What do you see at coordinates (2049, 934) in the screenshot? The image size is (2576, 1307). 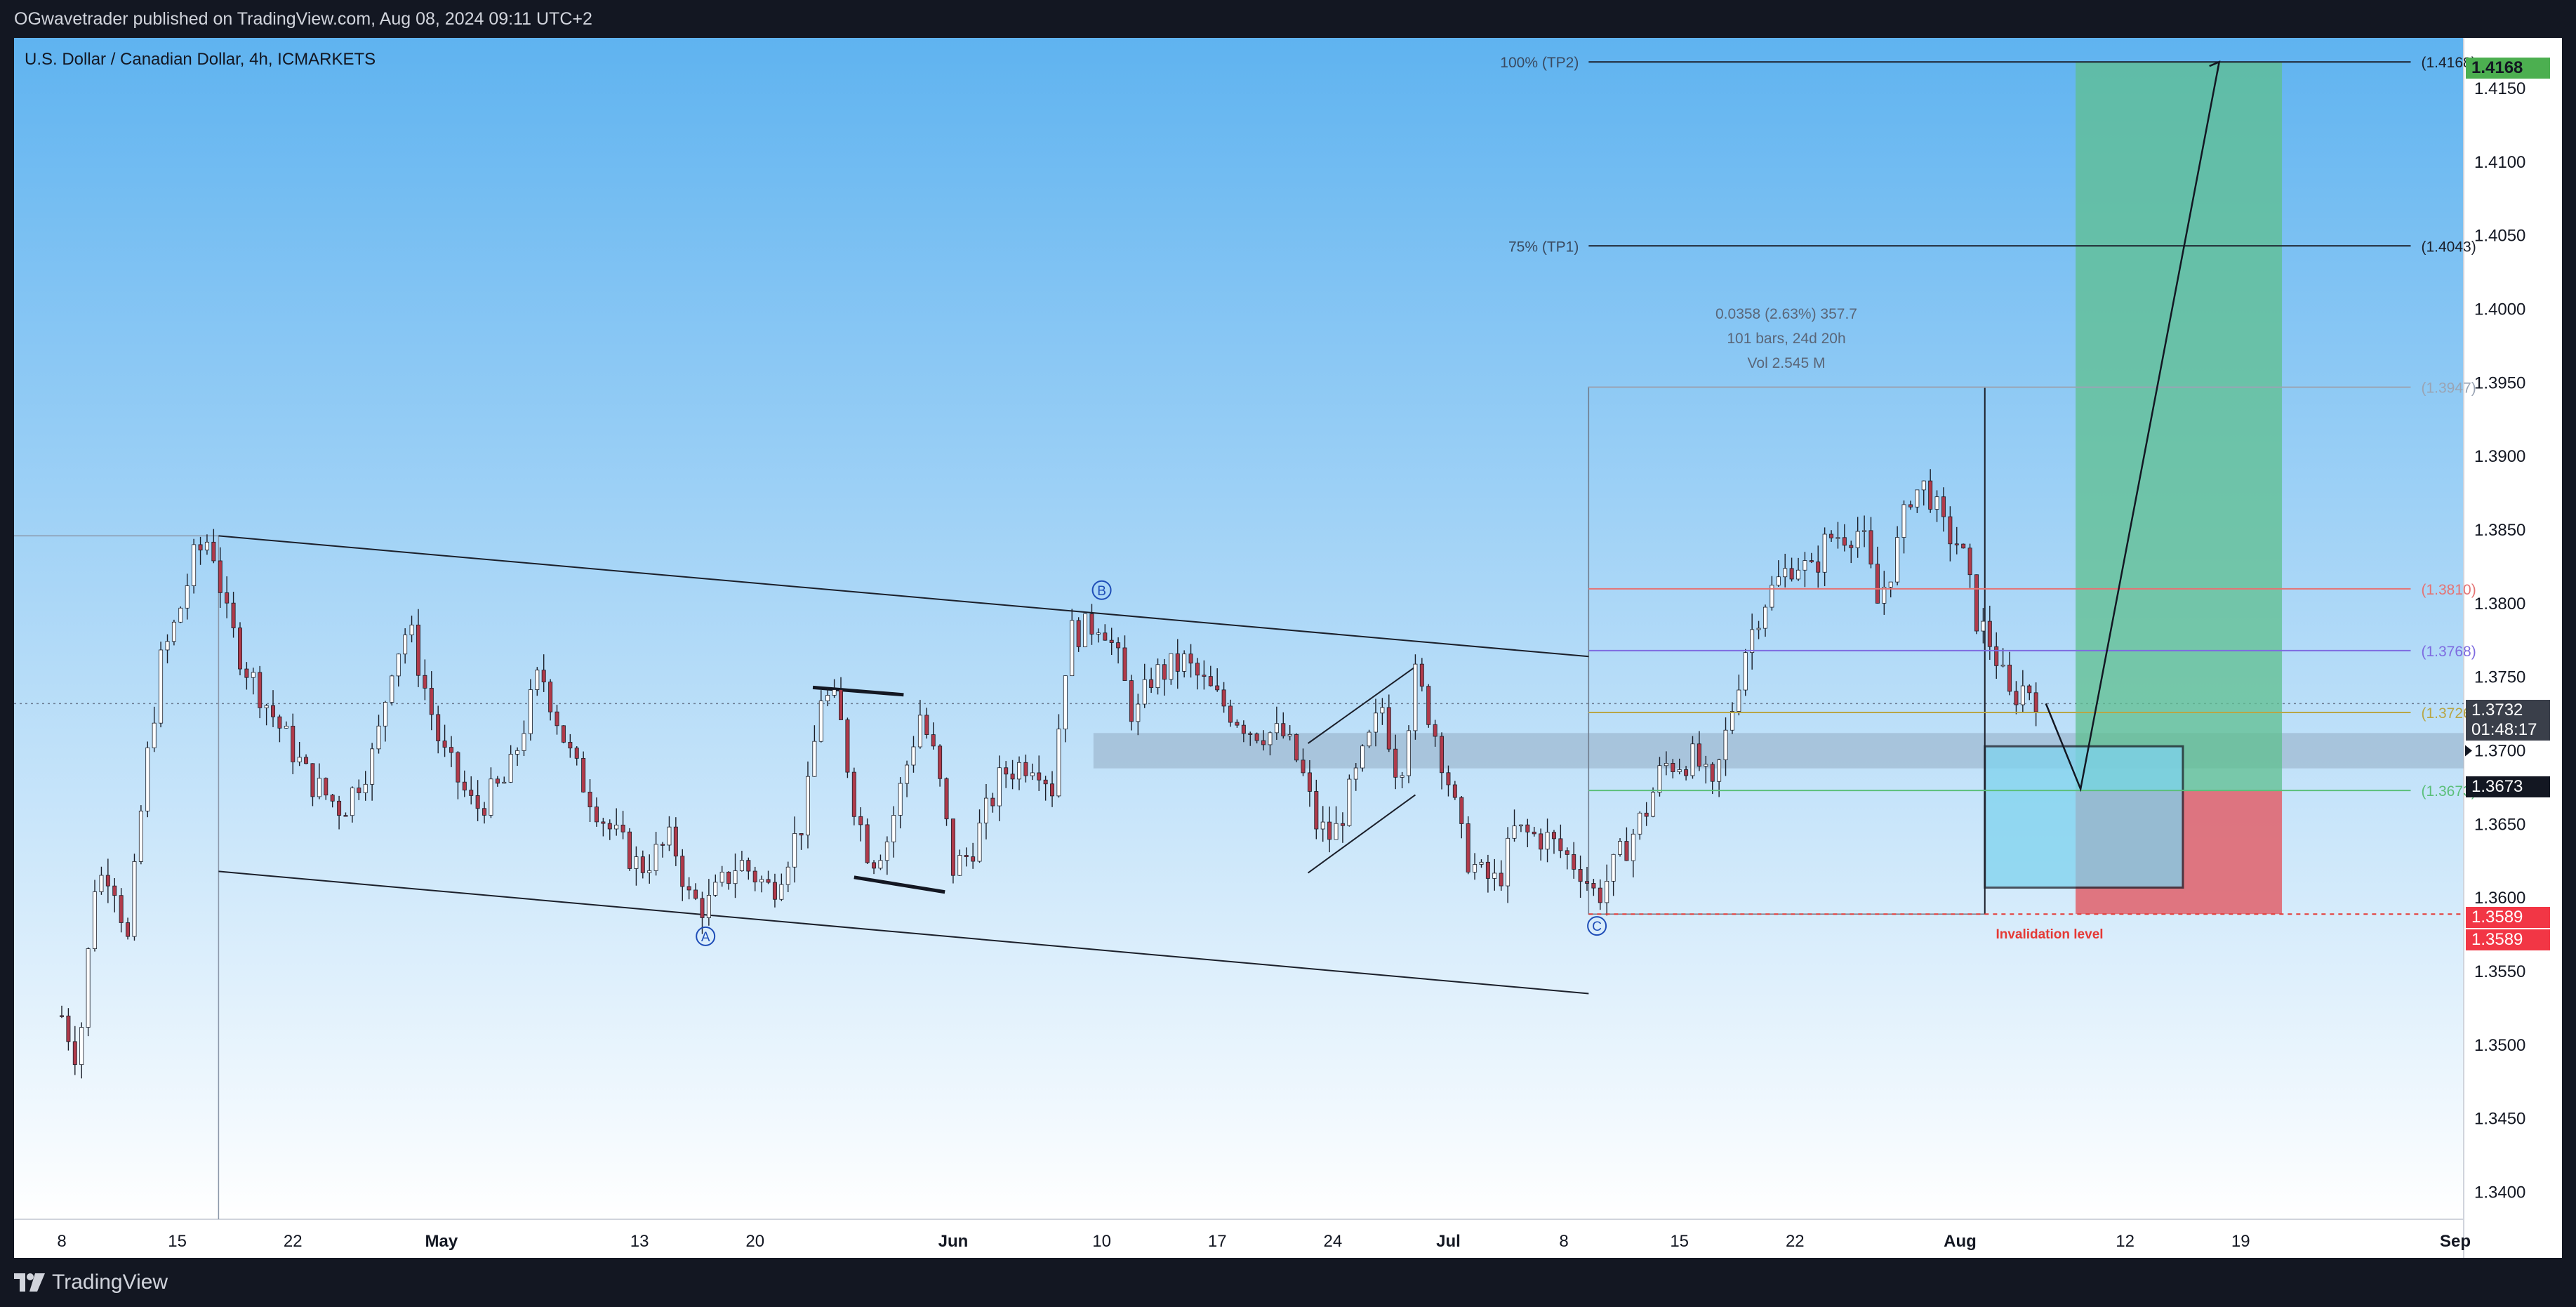 I see `invalidation-label: Invalidation level` at bounding box center [2049, 934].